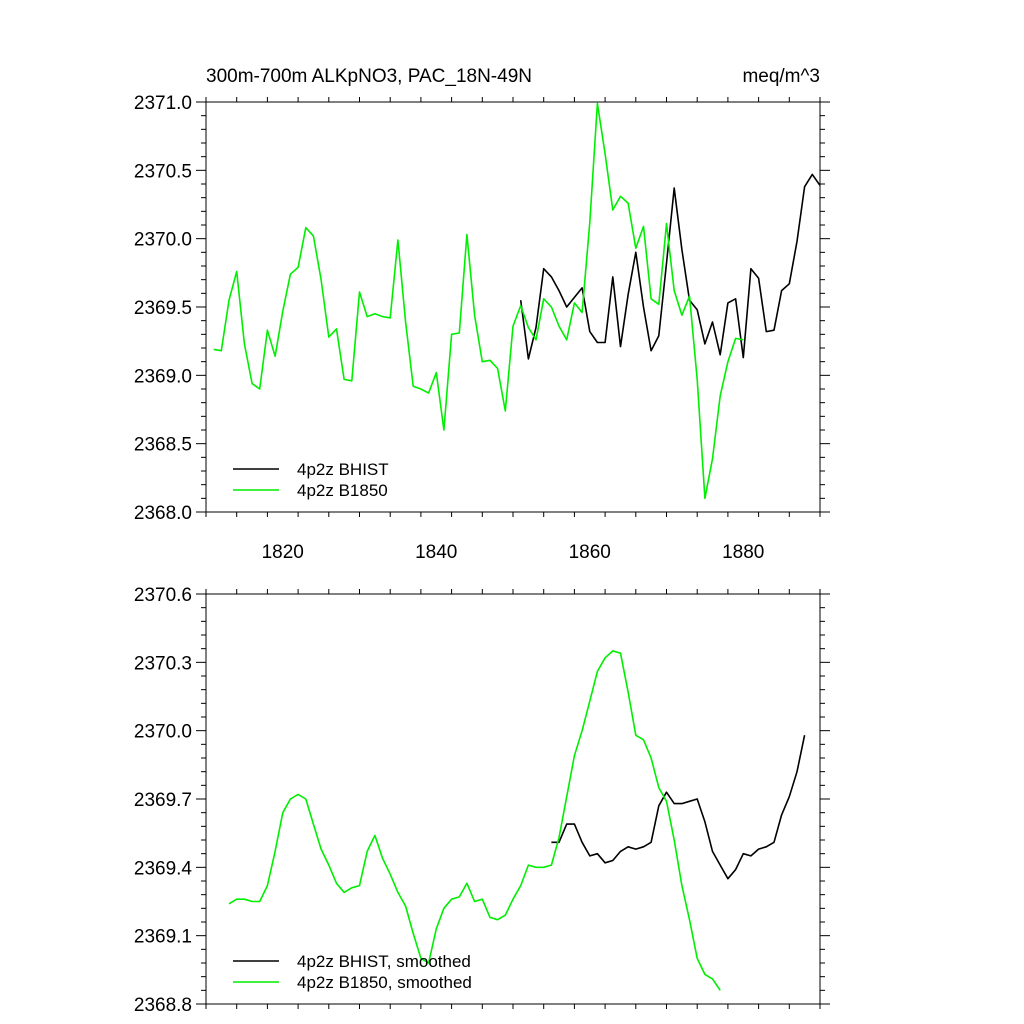 This screenshot has width=1024, height=1024. I want to click on x-tick-label: 1880, so click(743, 552).